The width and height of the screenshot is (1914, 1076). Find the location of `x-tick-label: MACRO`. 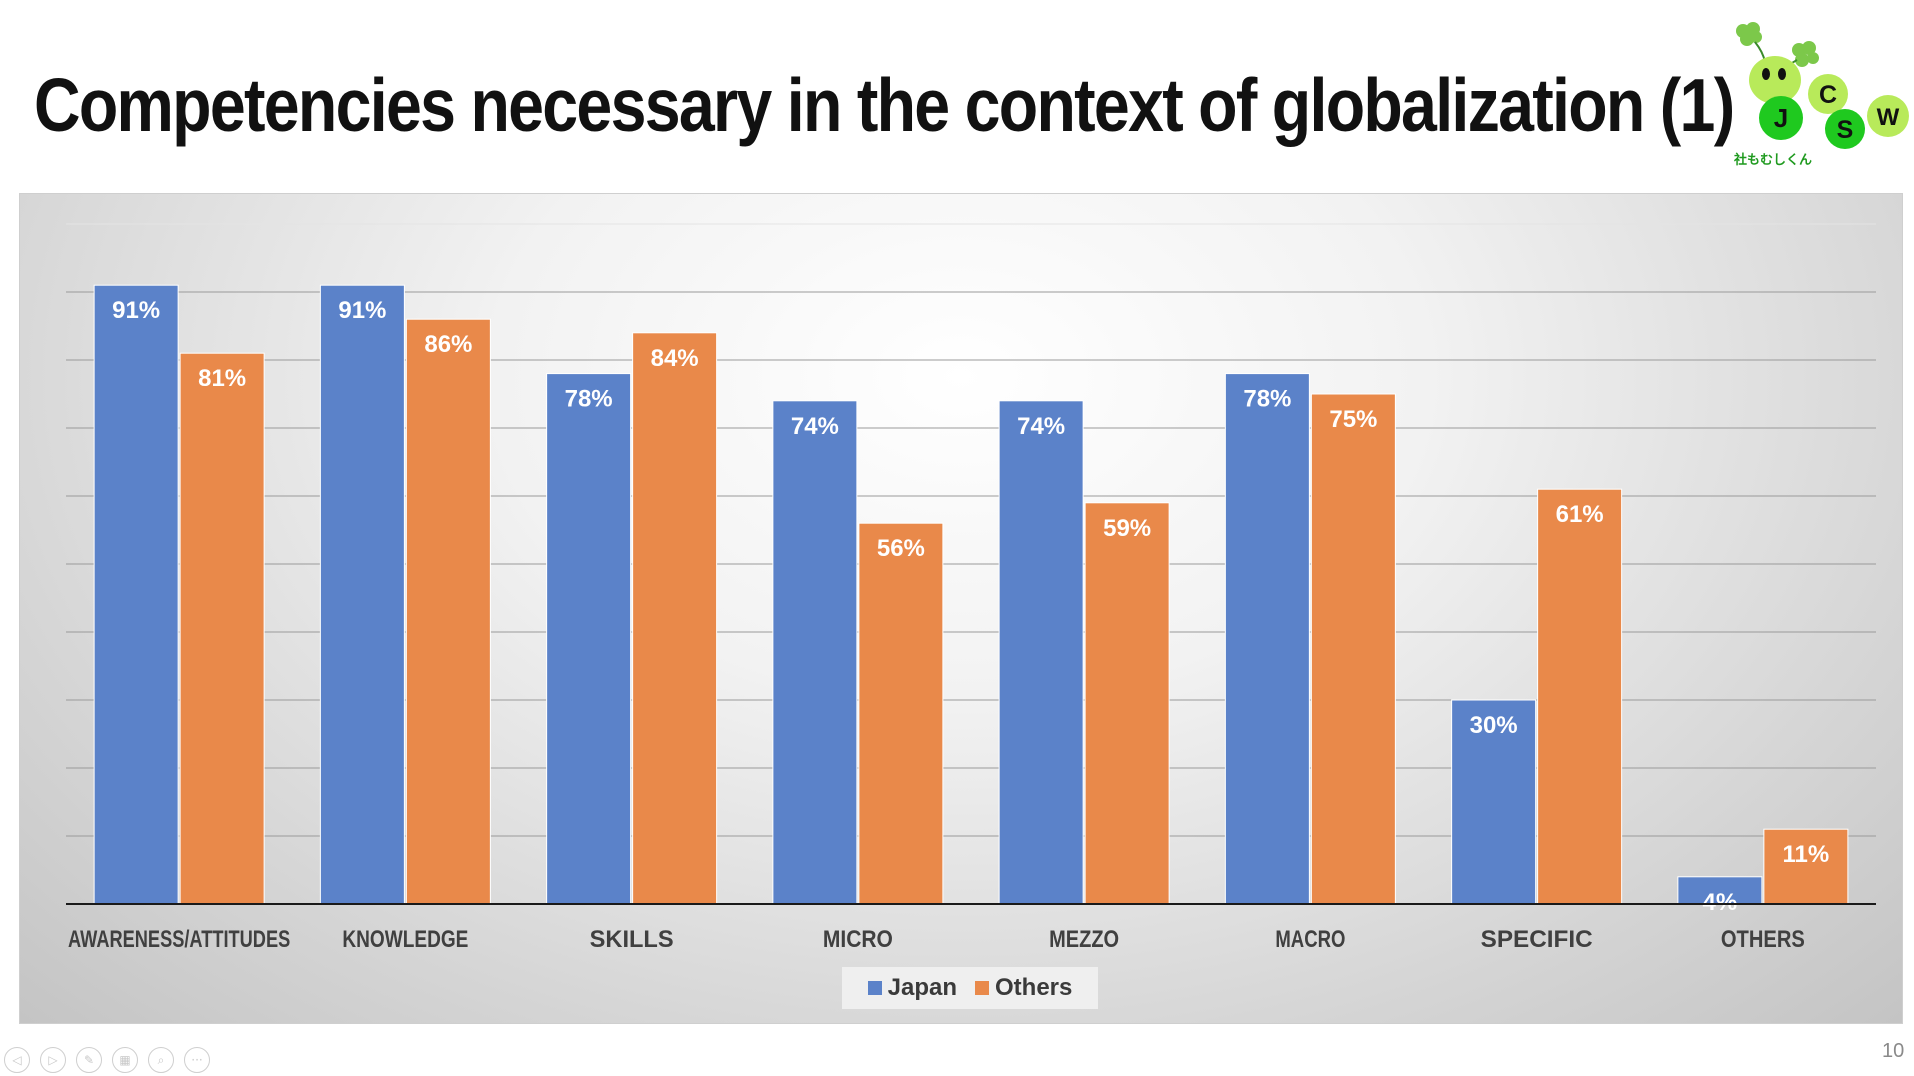

x-tick-label: MACRO is located at coordinates (1310, 939).